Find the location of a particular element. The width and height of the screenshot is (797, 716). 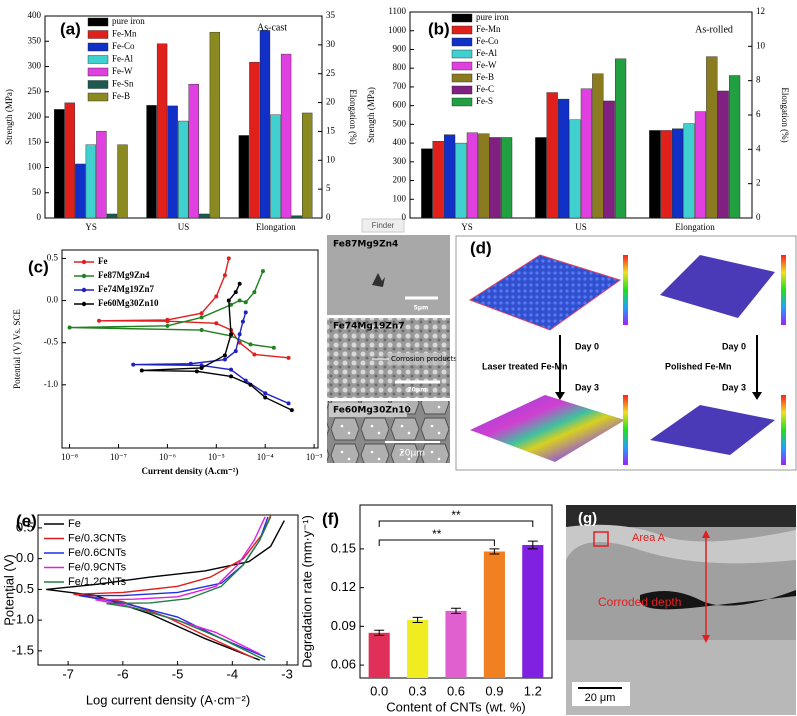

day-label: Day 3 is located at coordinates (734, 387).